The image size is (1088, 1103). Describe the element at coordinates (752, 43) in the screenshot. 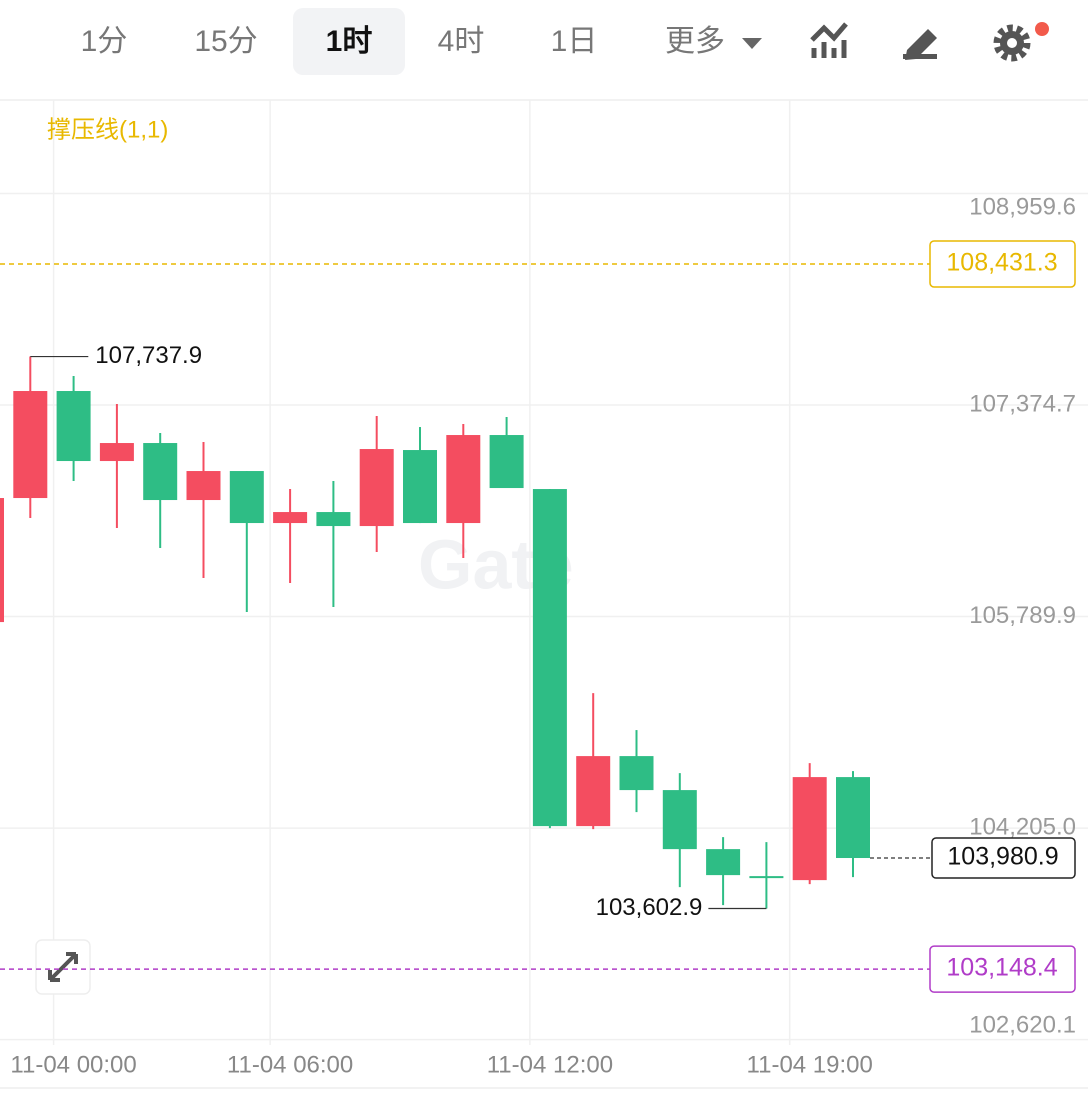

I see `dropdown-icon` at that location.